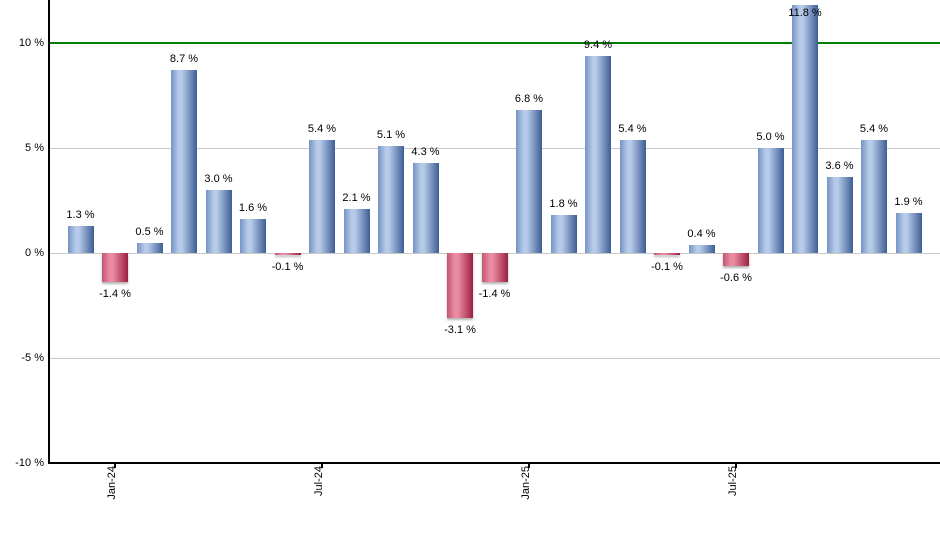 This screenshot has height=550, width=940. What do you see at coordinates (112, 483) in the screenshot?
I see `x-axis-tick-label: Jan-24` at bounding box center [112, 483].